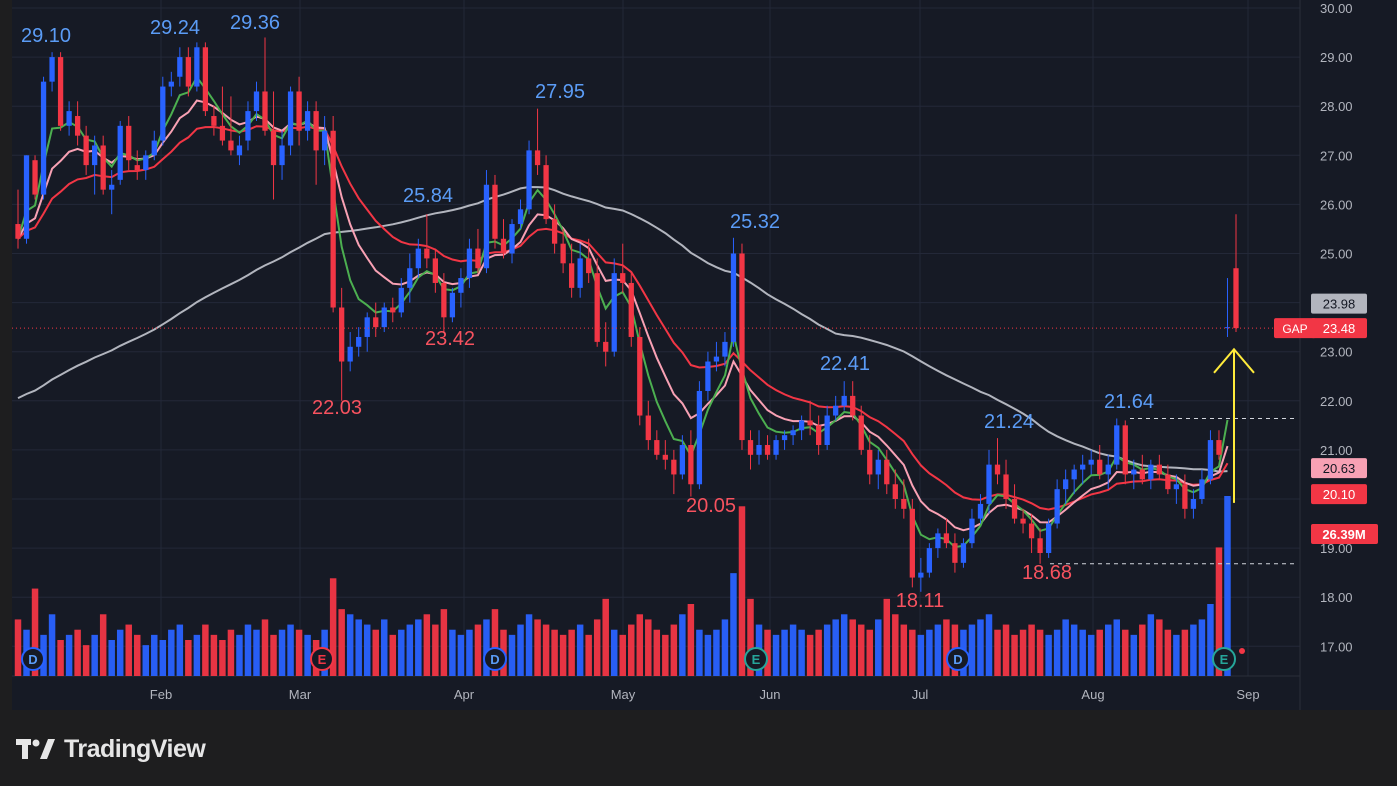  I want to click on x-tick-label: May, so click(623, 694).